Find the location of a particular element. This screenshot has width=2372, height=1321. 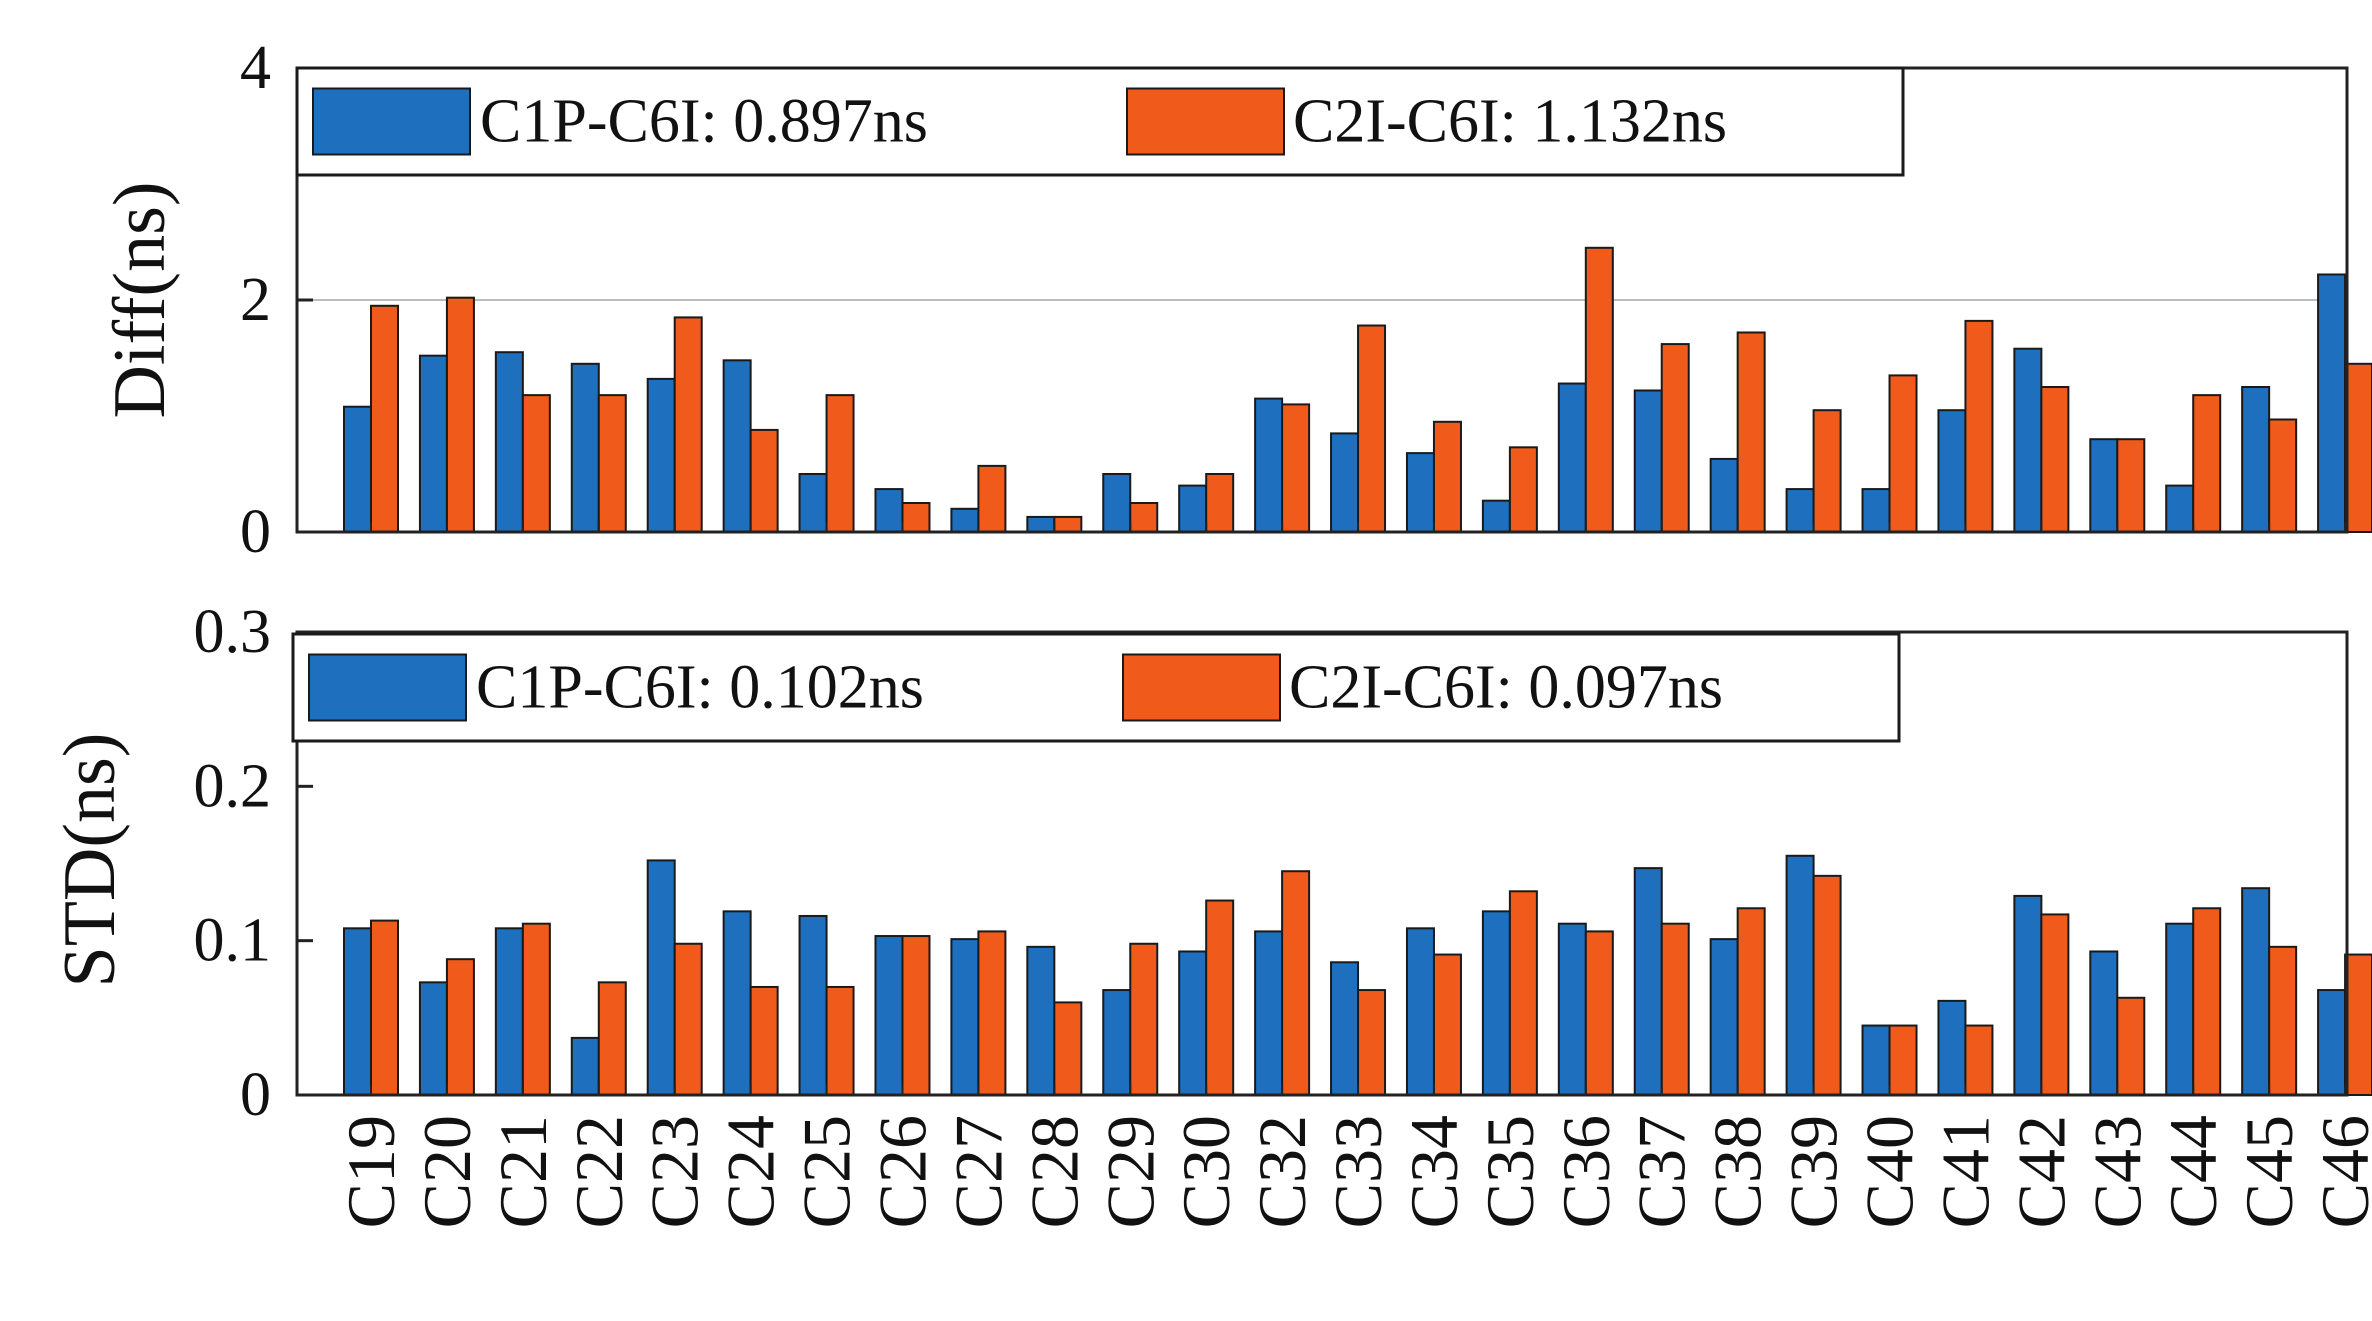

x-tick-label: C29 is located at coordinates (1130, 1171).